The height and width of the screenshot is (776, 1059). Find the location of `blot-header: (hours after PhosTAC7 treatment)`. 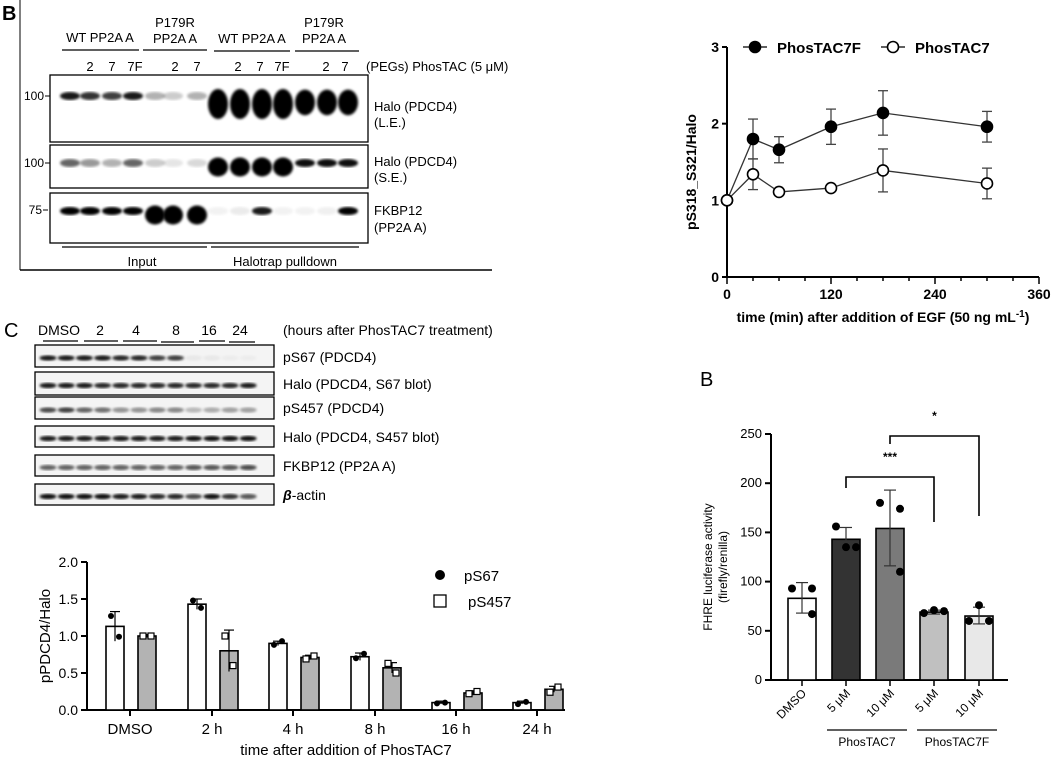

blot-header: (hours after PhosTAC7 treatment) is located at coordinates (388, 330).